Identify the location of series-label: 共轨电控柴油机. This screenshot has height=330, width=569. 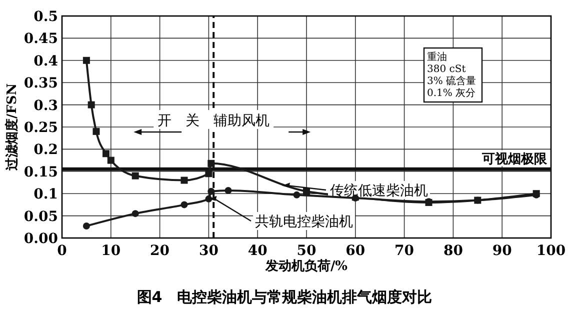
(304, 222).